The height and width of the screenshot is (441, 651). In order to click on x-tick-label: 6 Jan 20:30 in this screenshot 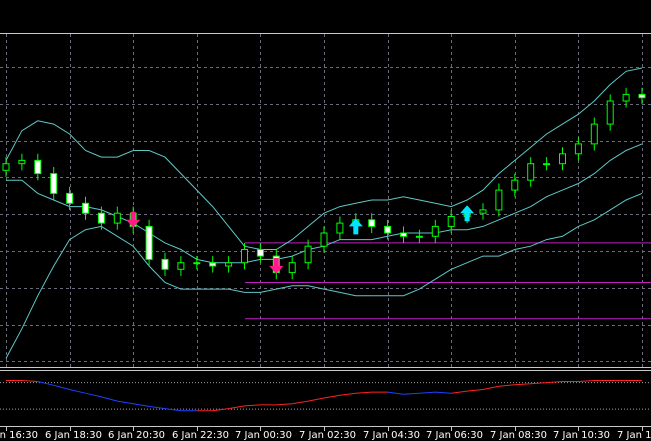, I will do `click(136, 435)`.